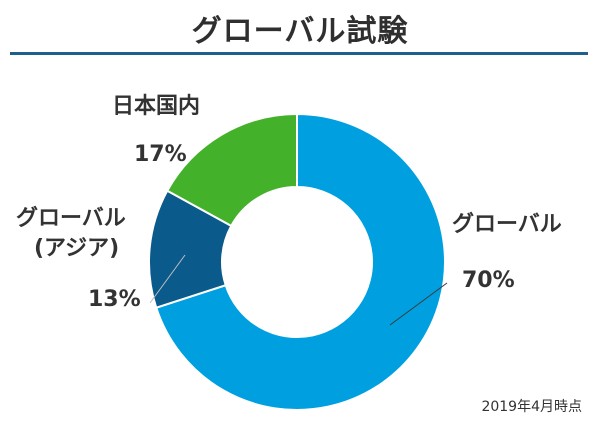 The height and width of the screenshot is (428, 600). What do you see at coordinates (156, 106) in the screenshot?
I see `label-japan-name: 日本国内` at bounding box center [156, 106].